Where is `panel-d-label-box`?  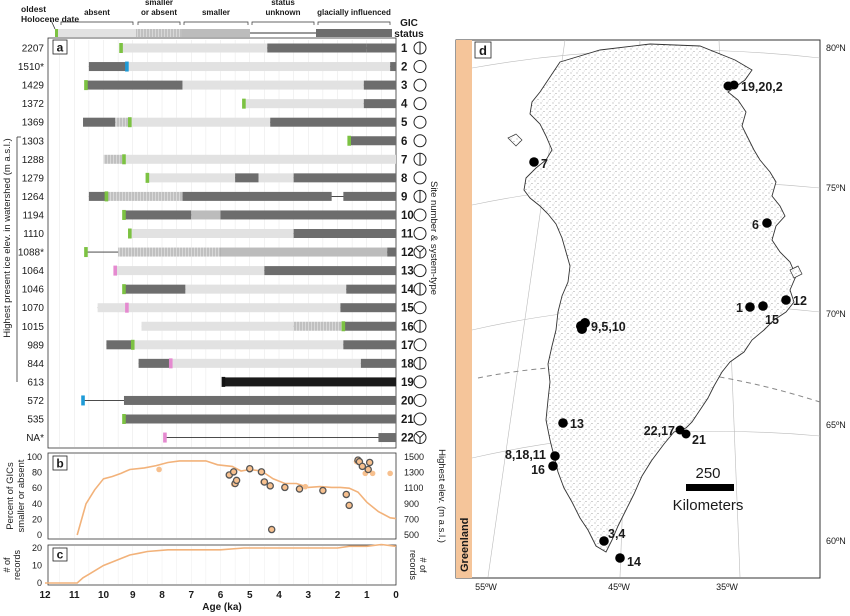
panel-d-label-box is located at coordinates (483, 50).